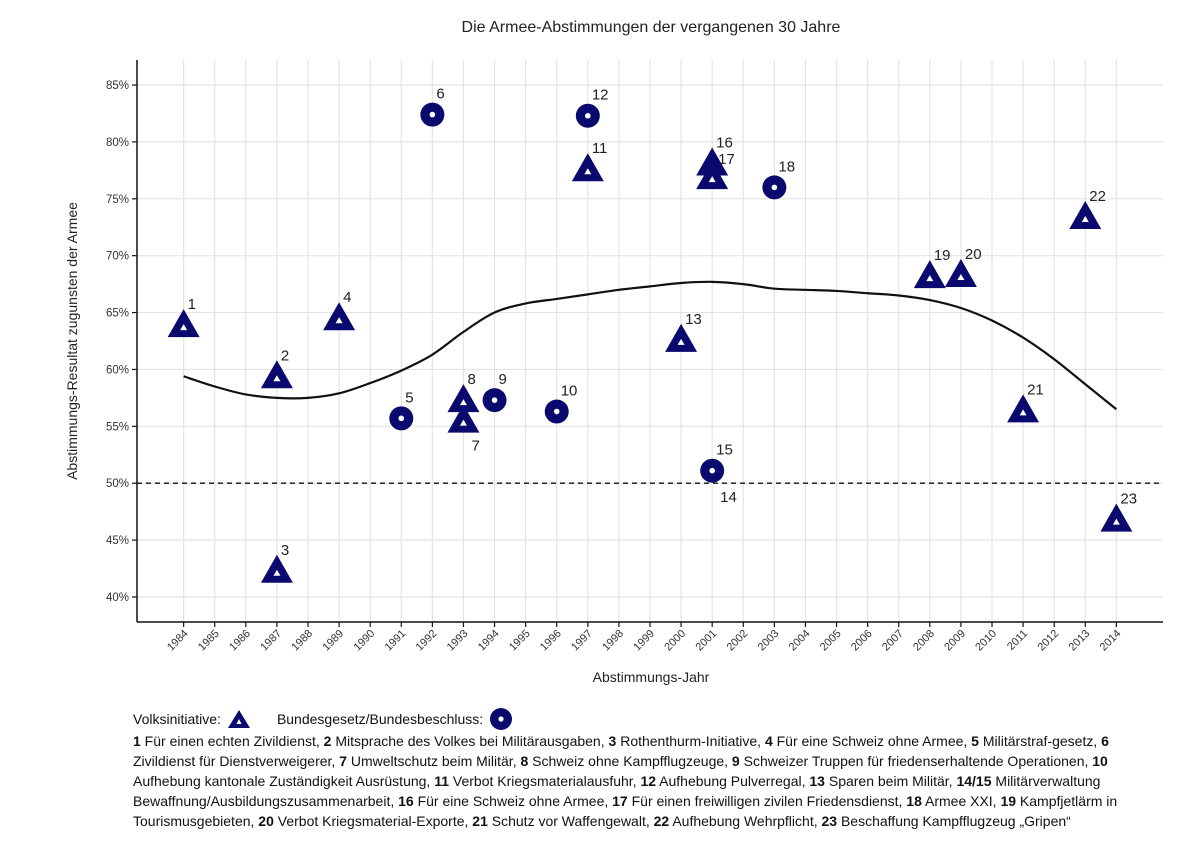  What do you see at coordinates (924, 641) in the screenshot?
I see `x-tick-label: 2008` at bounding box center [924, 641].